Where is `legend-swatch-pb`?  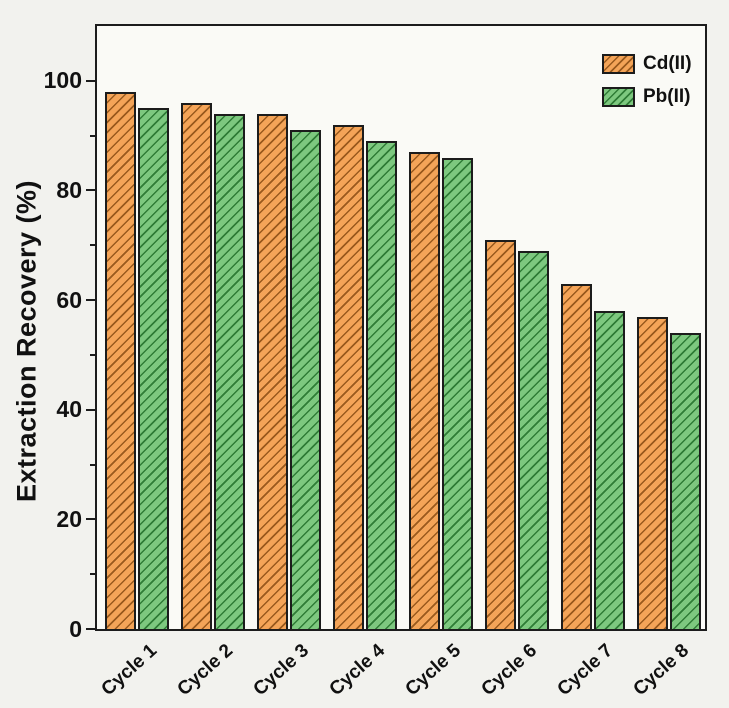 legend-swatch-pb is located at coordinates (618, 97).